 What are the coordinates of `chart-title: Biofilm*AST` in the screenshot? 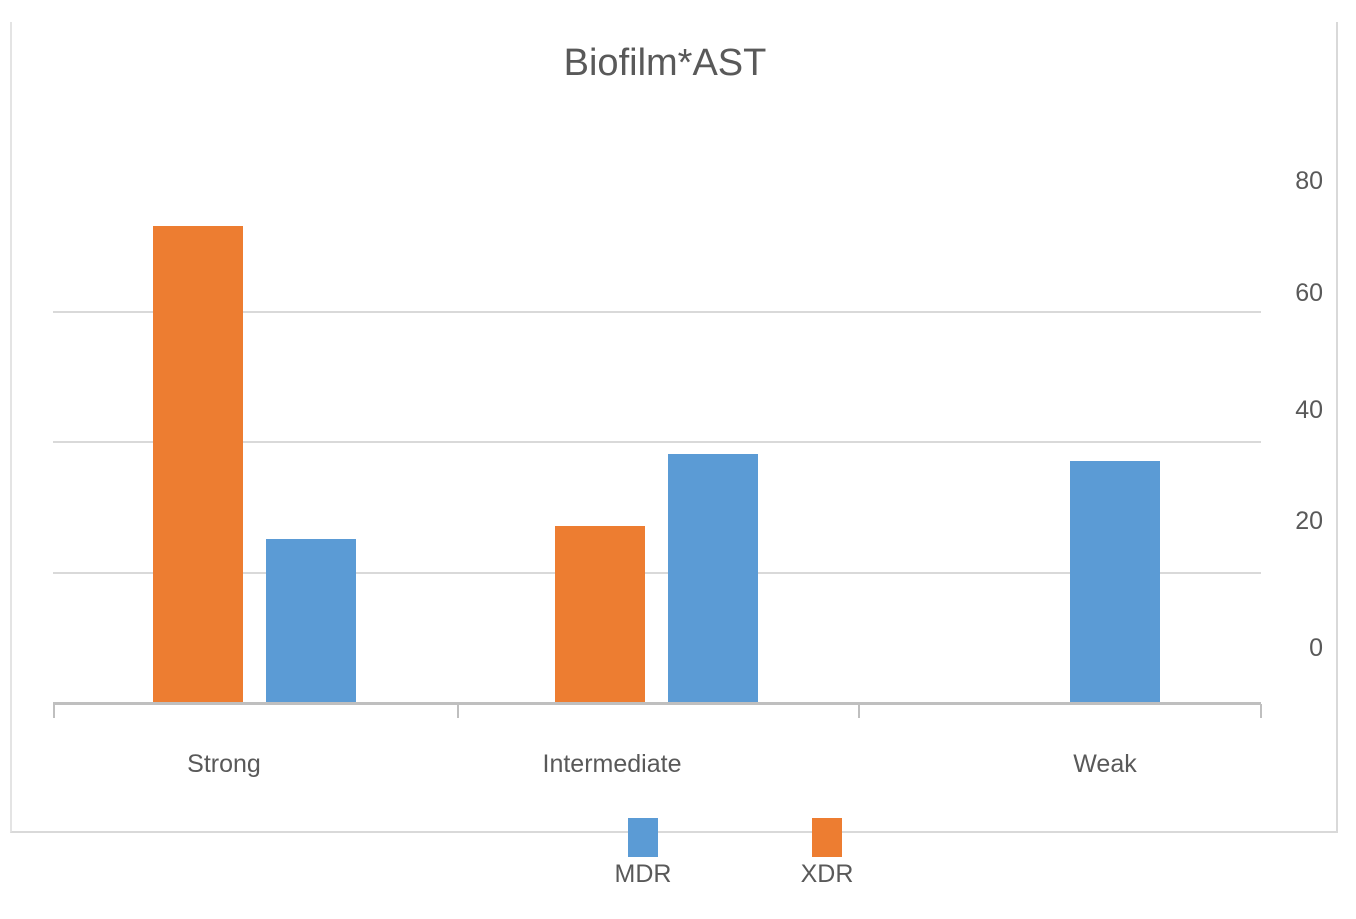 It's located at (665, 63).